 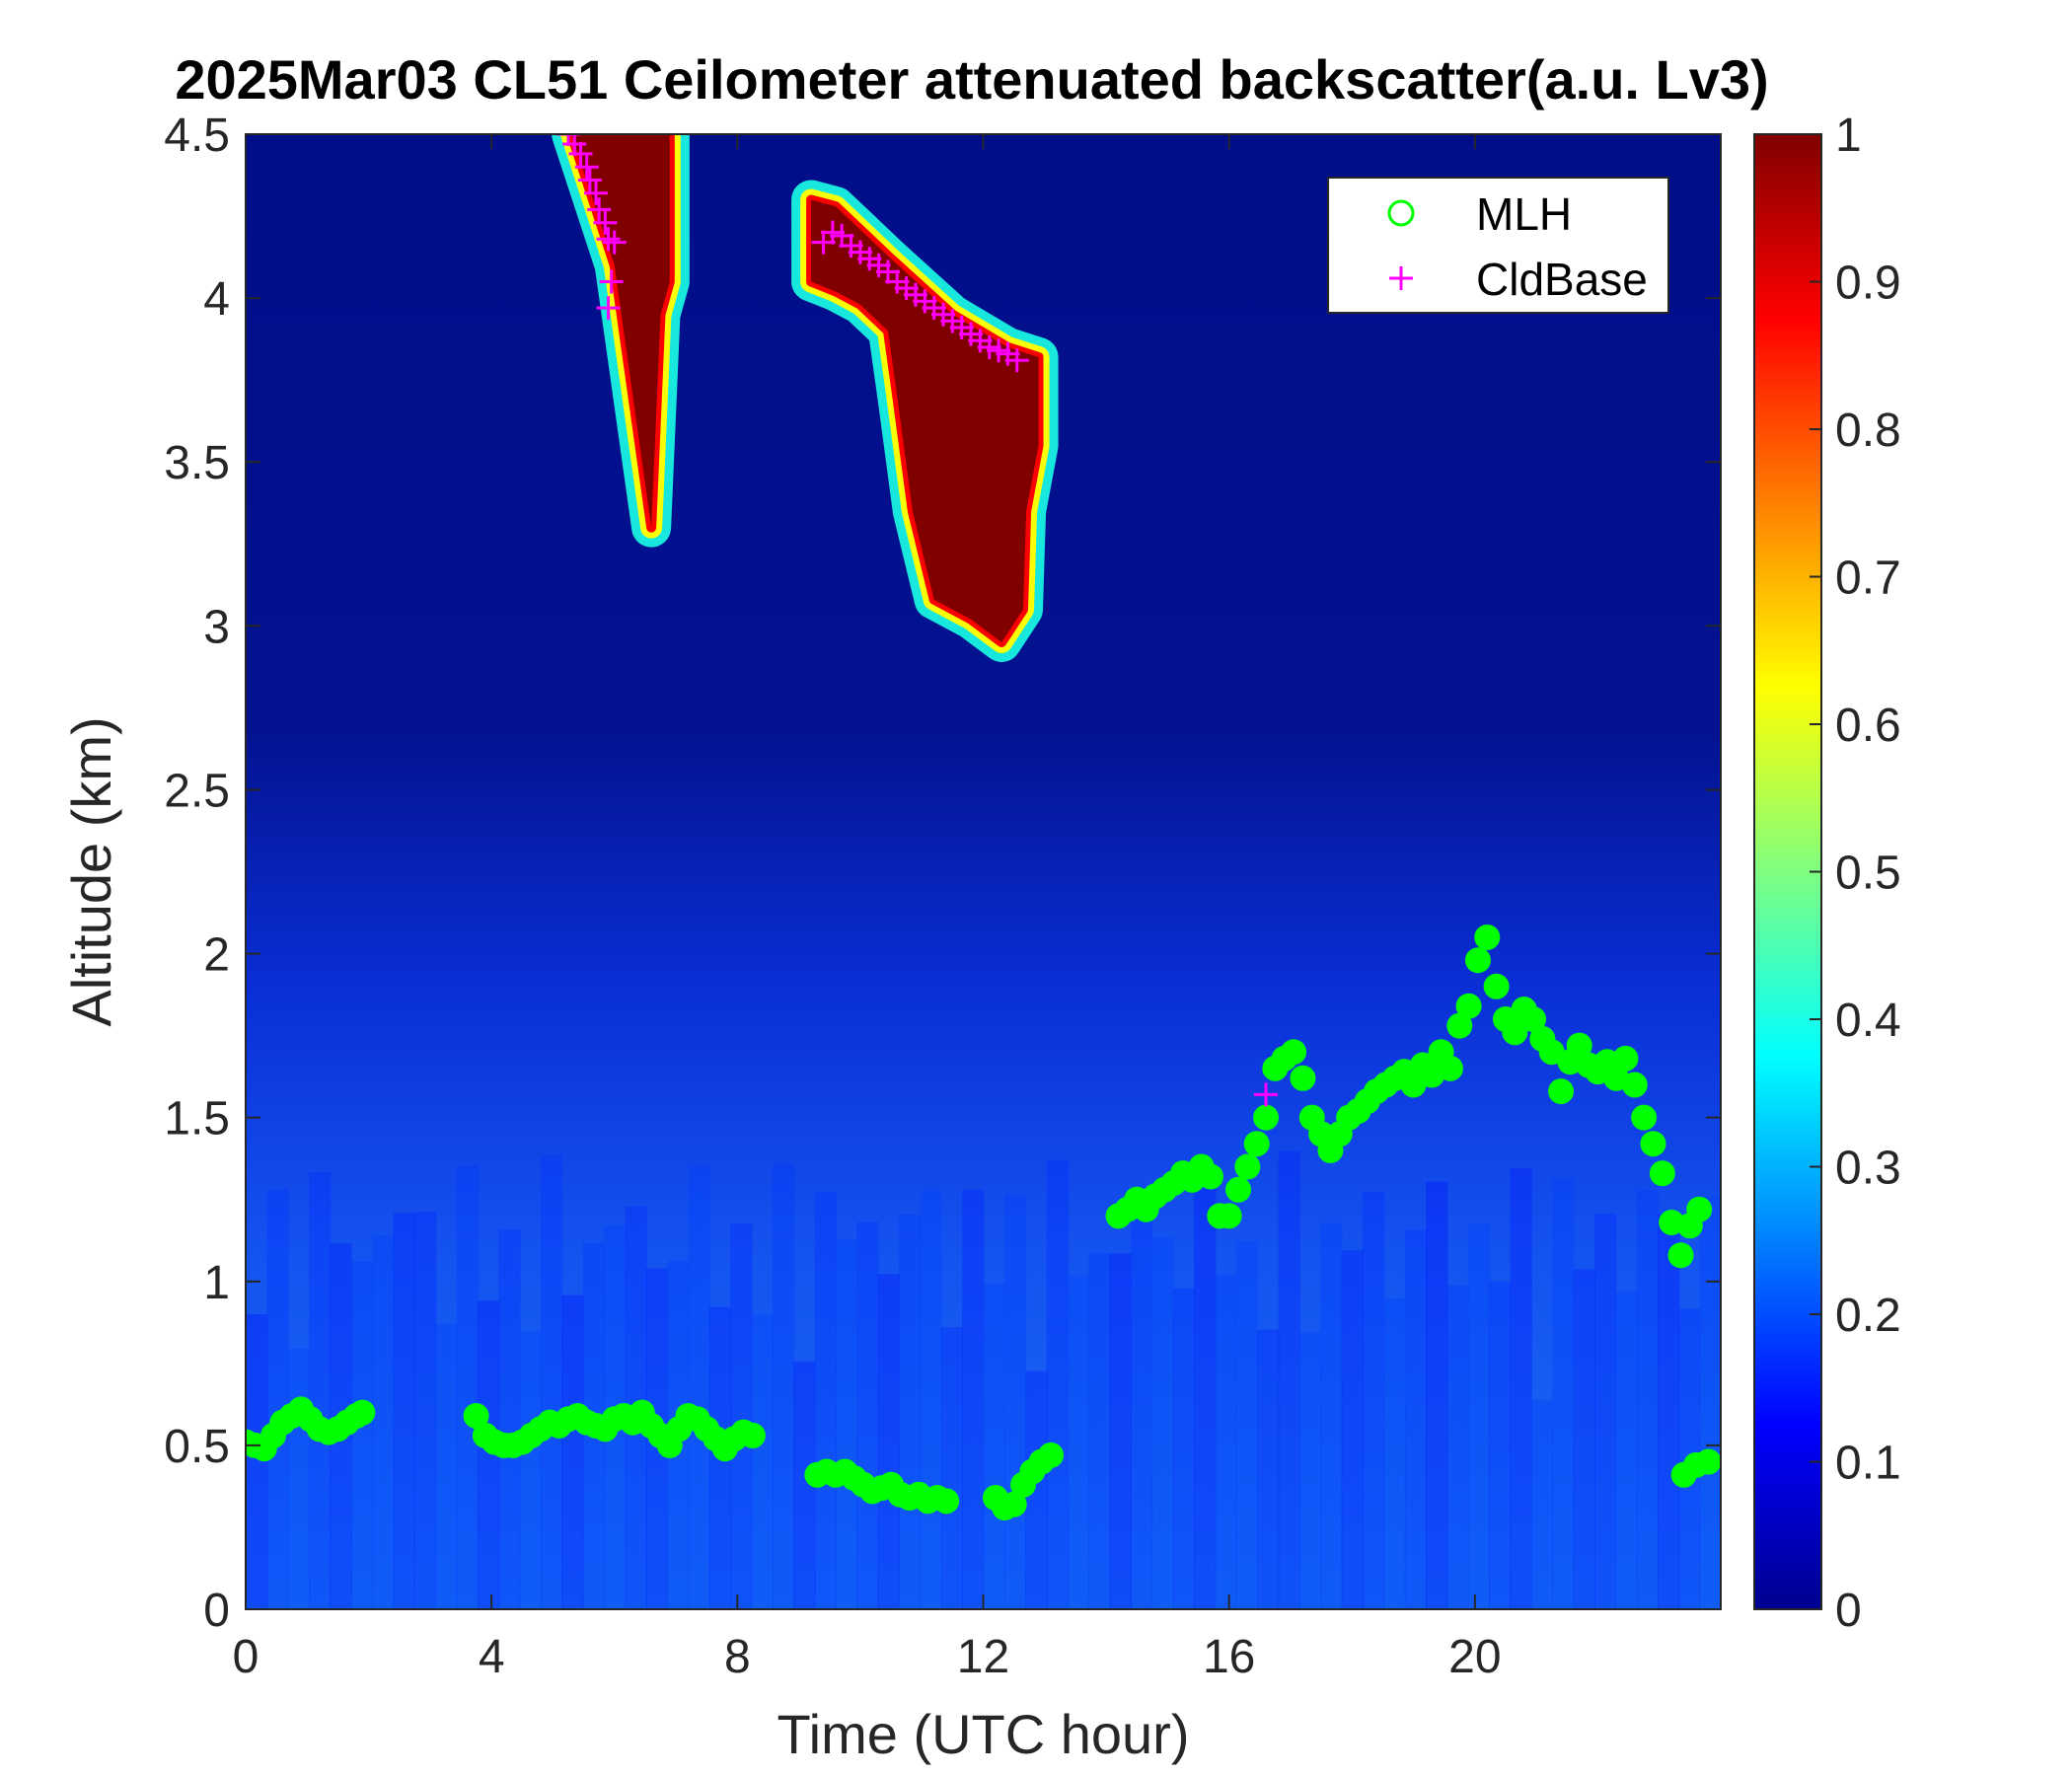 What do you see at coordinates (1868, 874) in the screenshot?
I see `colorbar-tick-label: 0.5` at bounding box center [1868, 874].